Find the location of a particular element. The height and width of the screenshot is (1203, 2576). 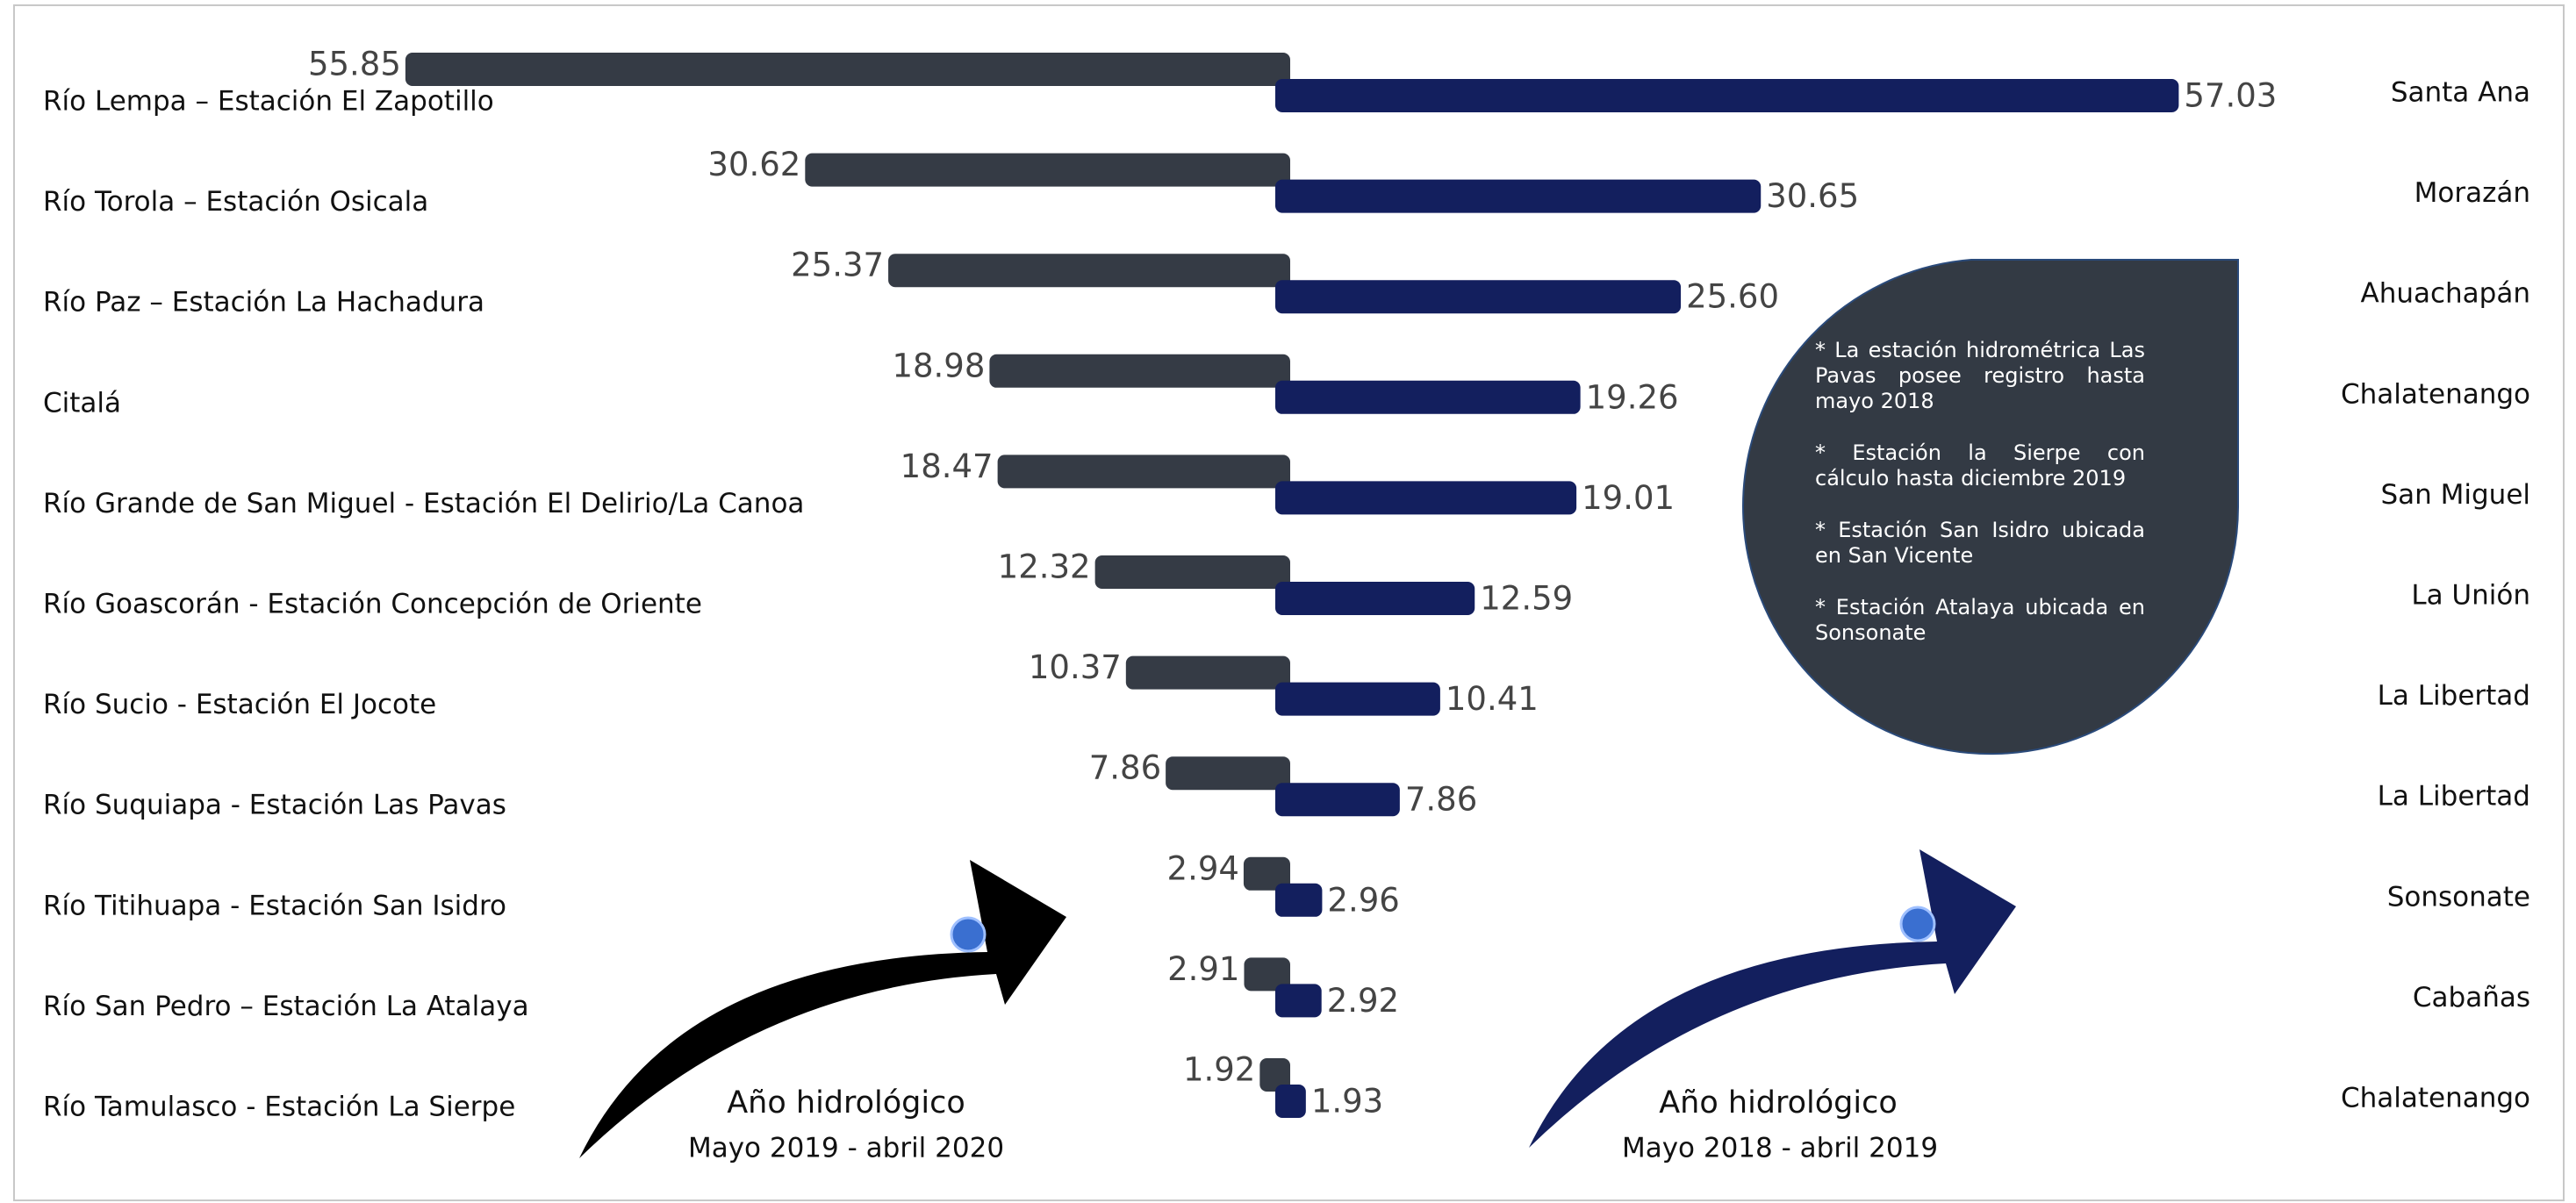

department-label: Ahuachapán is located at coordinates (2445, 294).